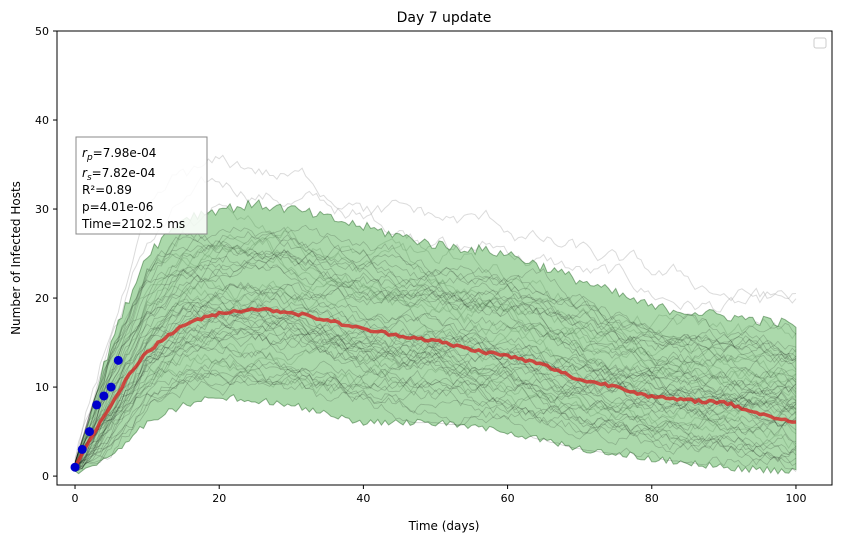  I want to click on chart-title: Day 7 update, so click(444, 18).